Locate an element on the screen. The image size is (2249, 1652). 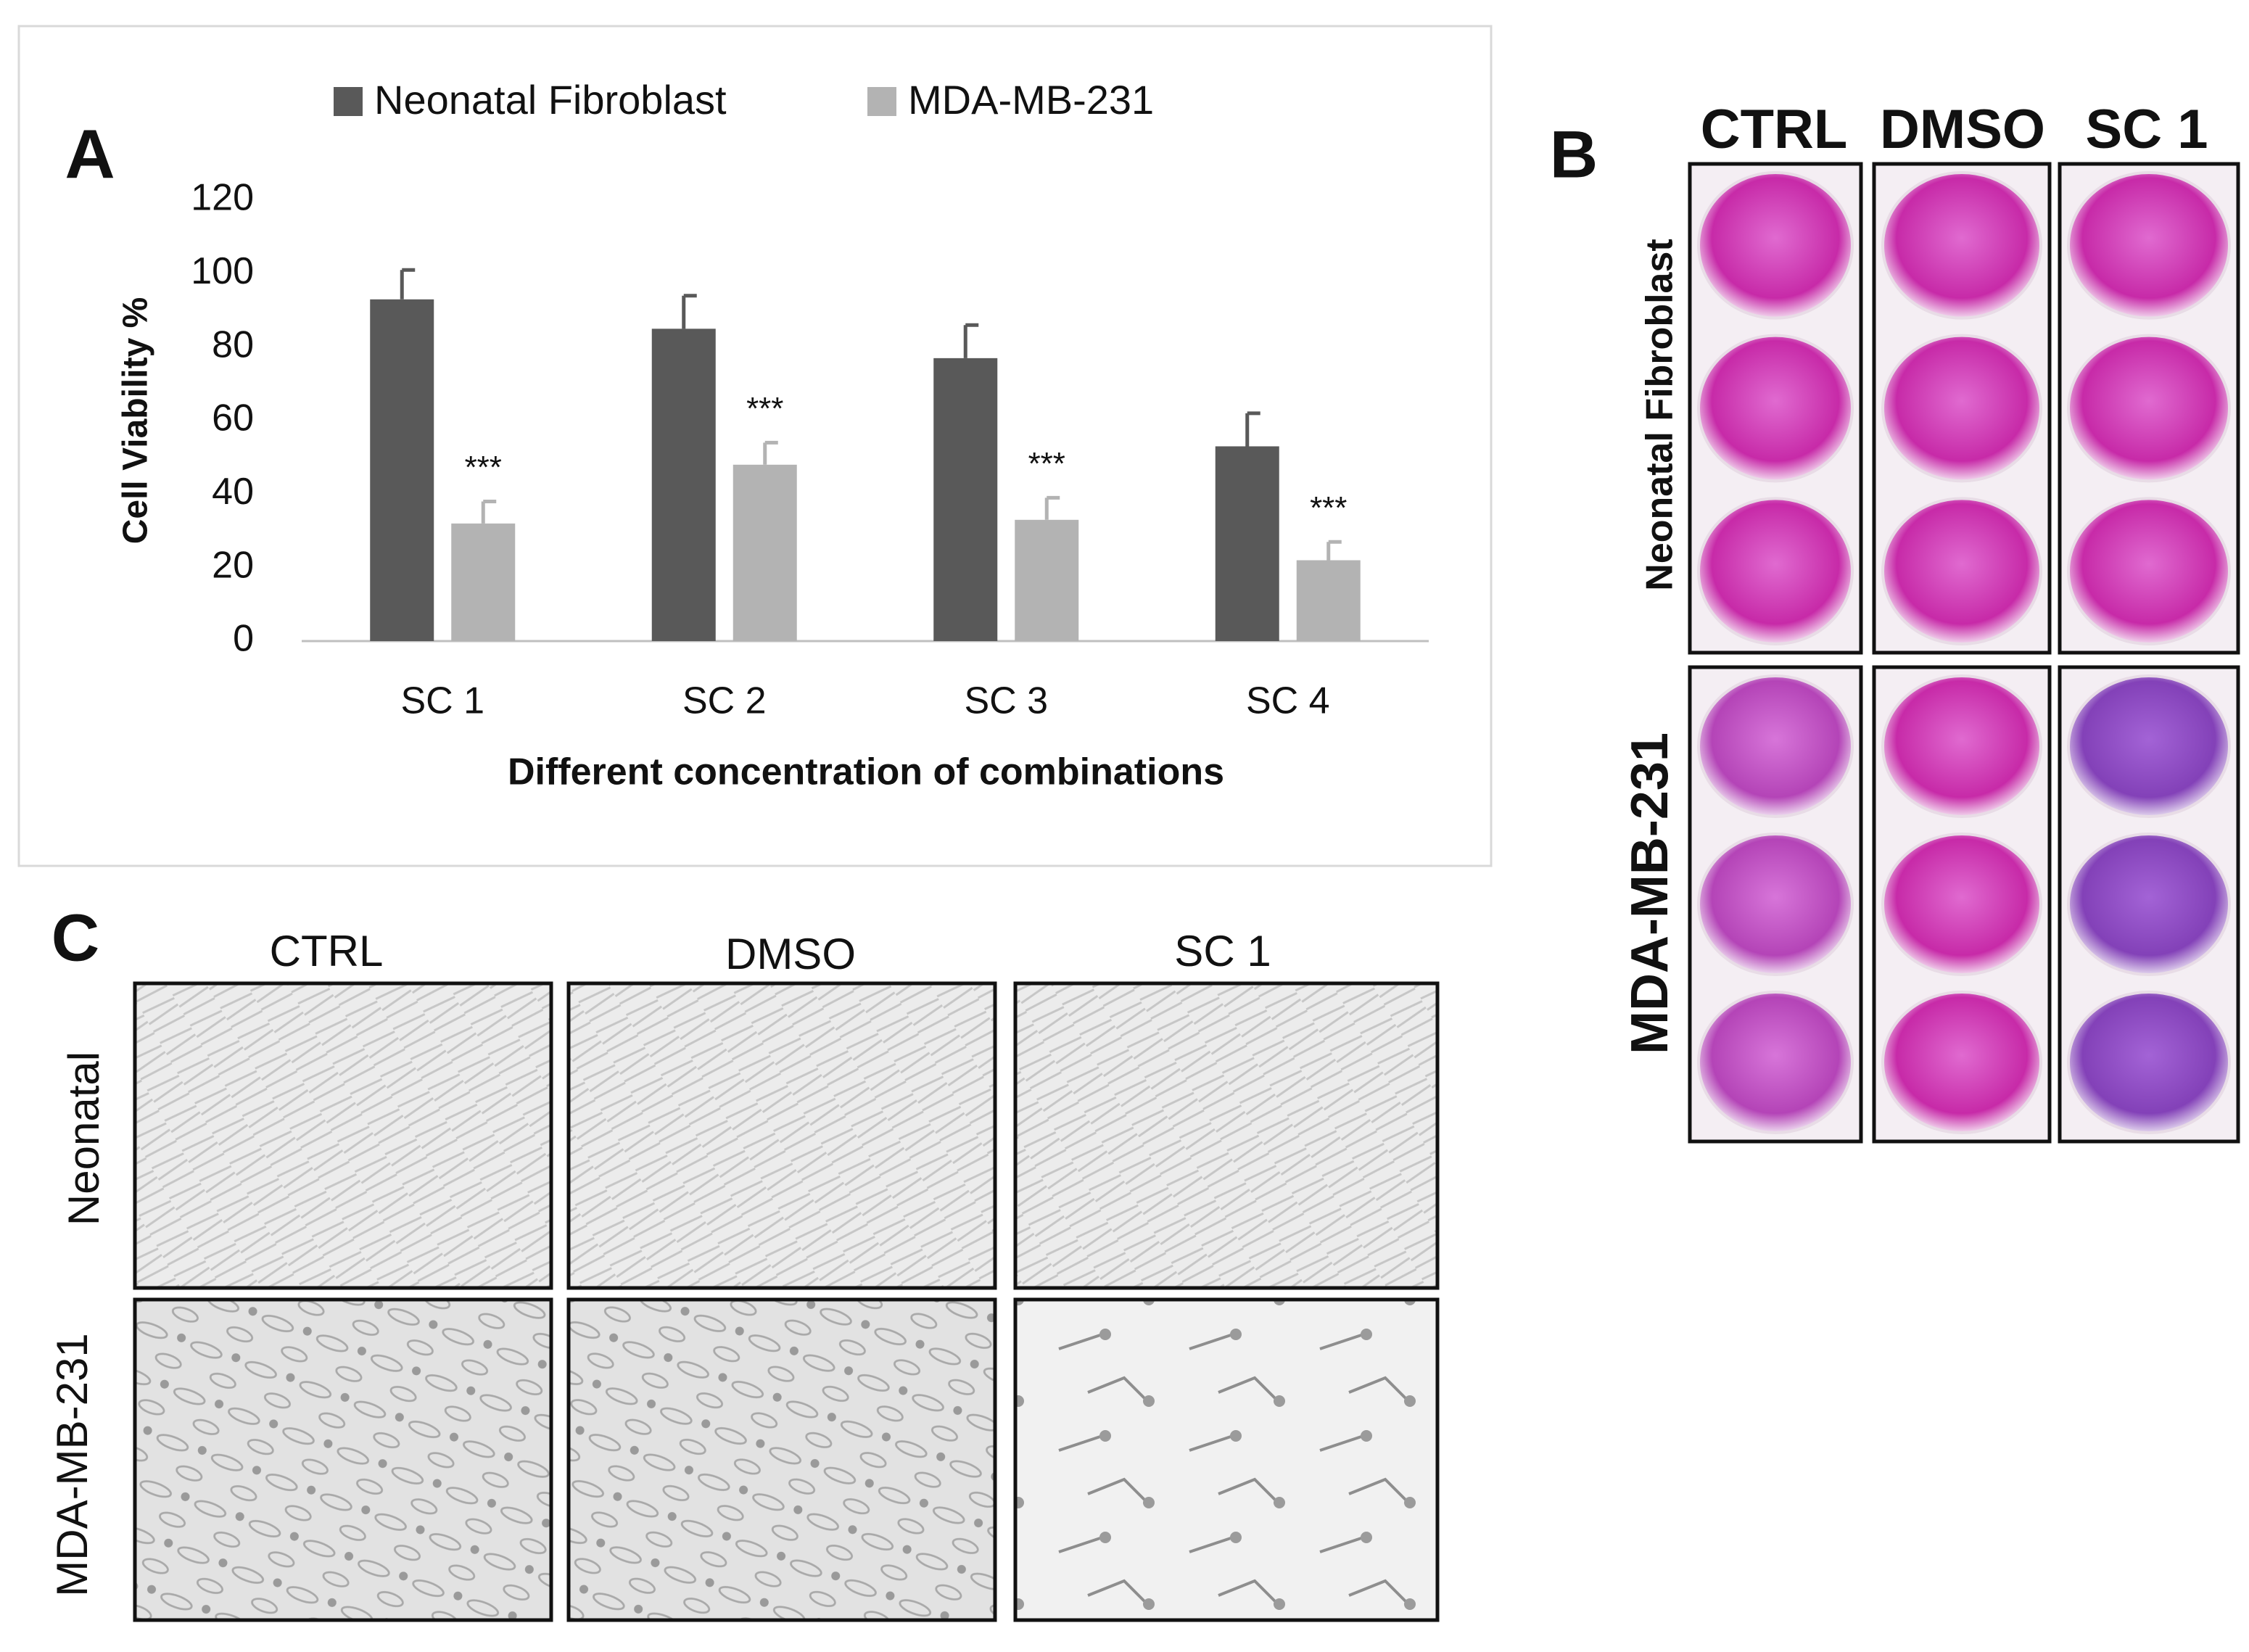
panel-label: C is located at coordinates (75, 938).